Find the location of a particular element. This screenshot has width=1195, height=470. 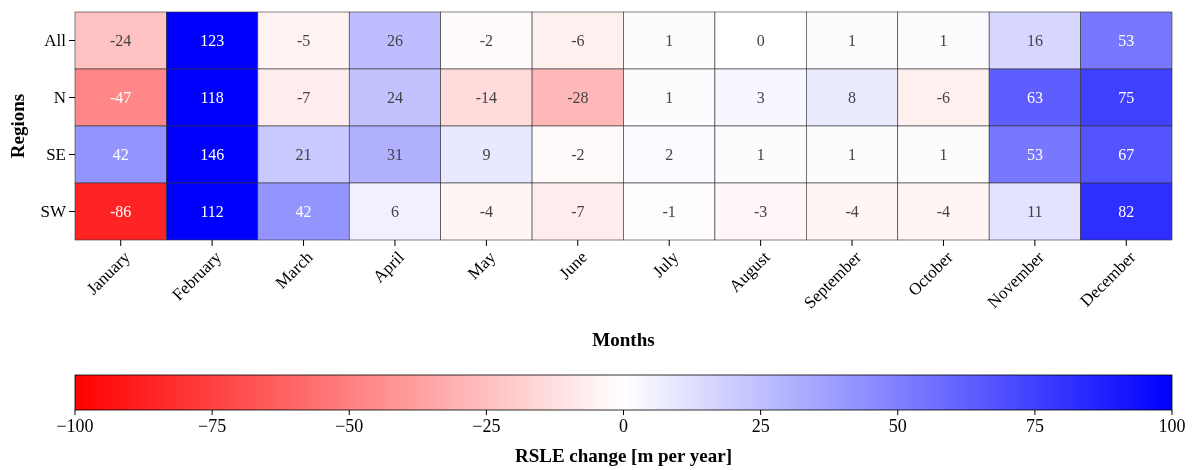

data-label: -3 is located at coordinates (760, 212).